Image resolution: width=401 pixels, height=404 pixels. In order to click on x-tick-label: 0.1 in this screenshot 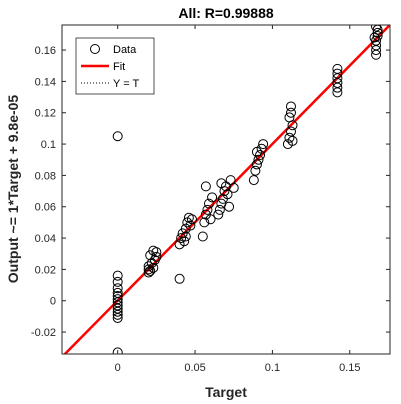, I will do `click(272, 368)`.